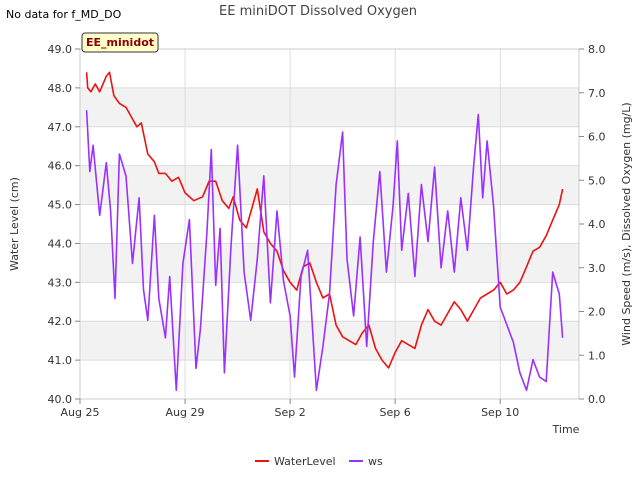 This screenshot has width=640, height=480. Describe the element at coordinates (395, 412) in the screenshot. I see `x-tick-label: Sep 6` at that location.